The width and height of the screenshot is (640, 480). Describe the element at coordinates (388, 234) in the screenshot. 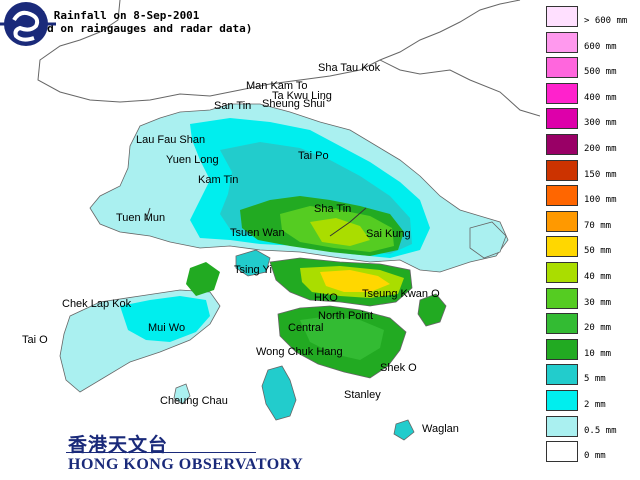

I see `place-sai-kung: Sai Kung` at that location.